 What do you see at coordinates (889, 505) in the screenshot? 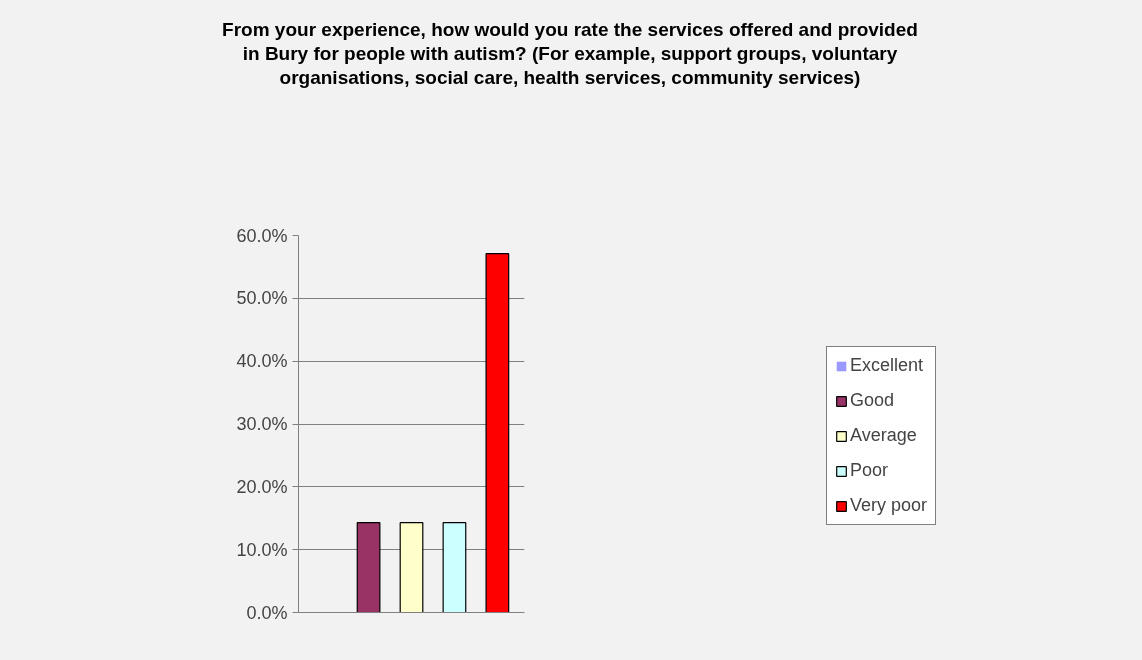
I see `legend-label: Very poor` at bounding box center [889, 505].